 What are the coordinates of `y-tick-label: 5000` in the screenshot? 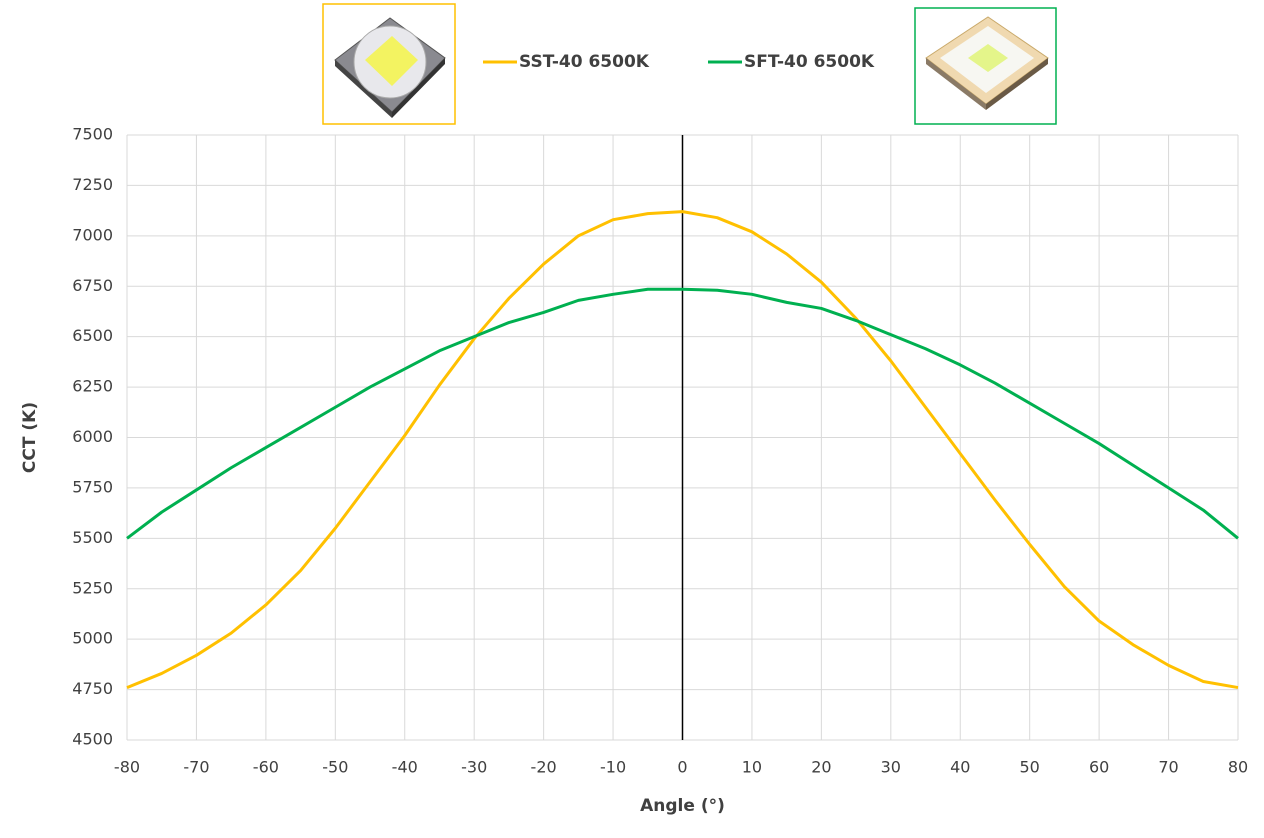 It's located at (92, 638).